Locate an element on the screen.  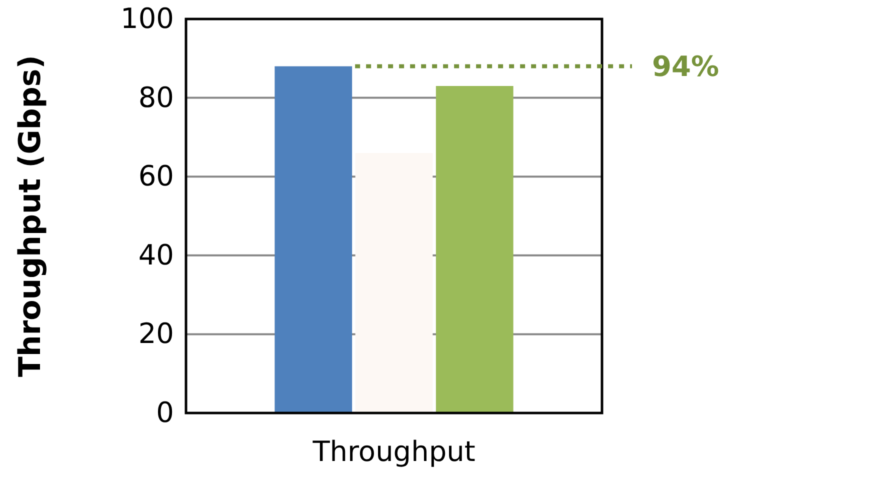
y-tick-label: 40 is located at coordinates (156, 255).